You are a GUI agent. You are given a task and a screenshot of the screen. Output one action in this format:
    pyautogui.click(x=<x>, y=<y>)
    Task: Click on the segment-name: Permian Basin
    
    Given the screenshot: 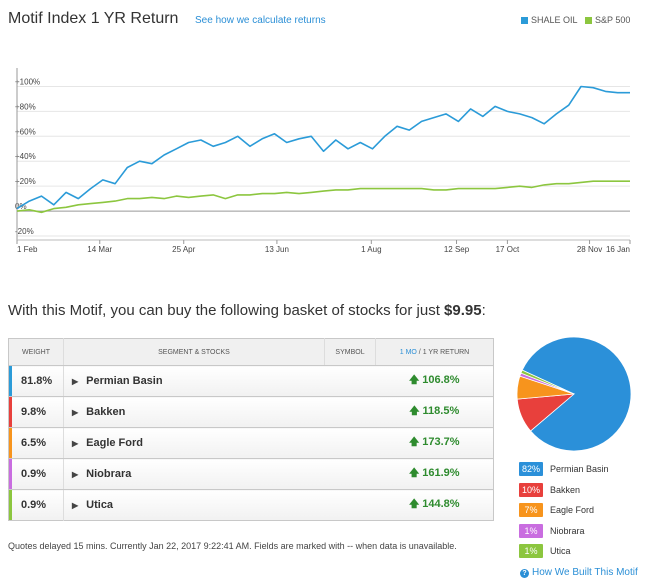 What is the action you would take?
    pyautogui.click(x=124, y=381)
    